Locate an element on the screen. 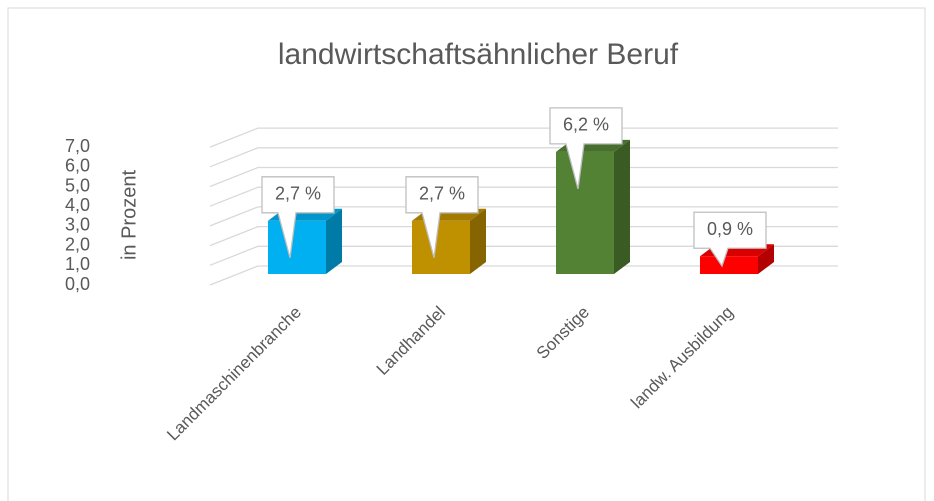 Image resolution: width=934 pixels, height=501 pixels. y-tick-label: 4,0 is located at coordinates (77, 205).